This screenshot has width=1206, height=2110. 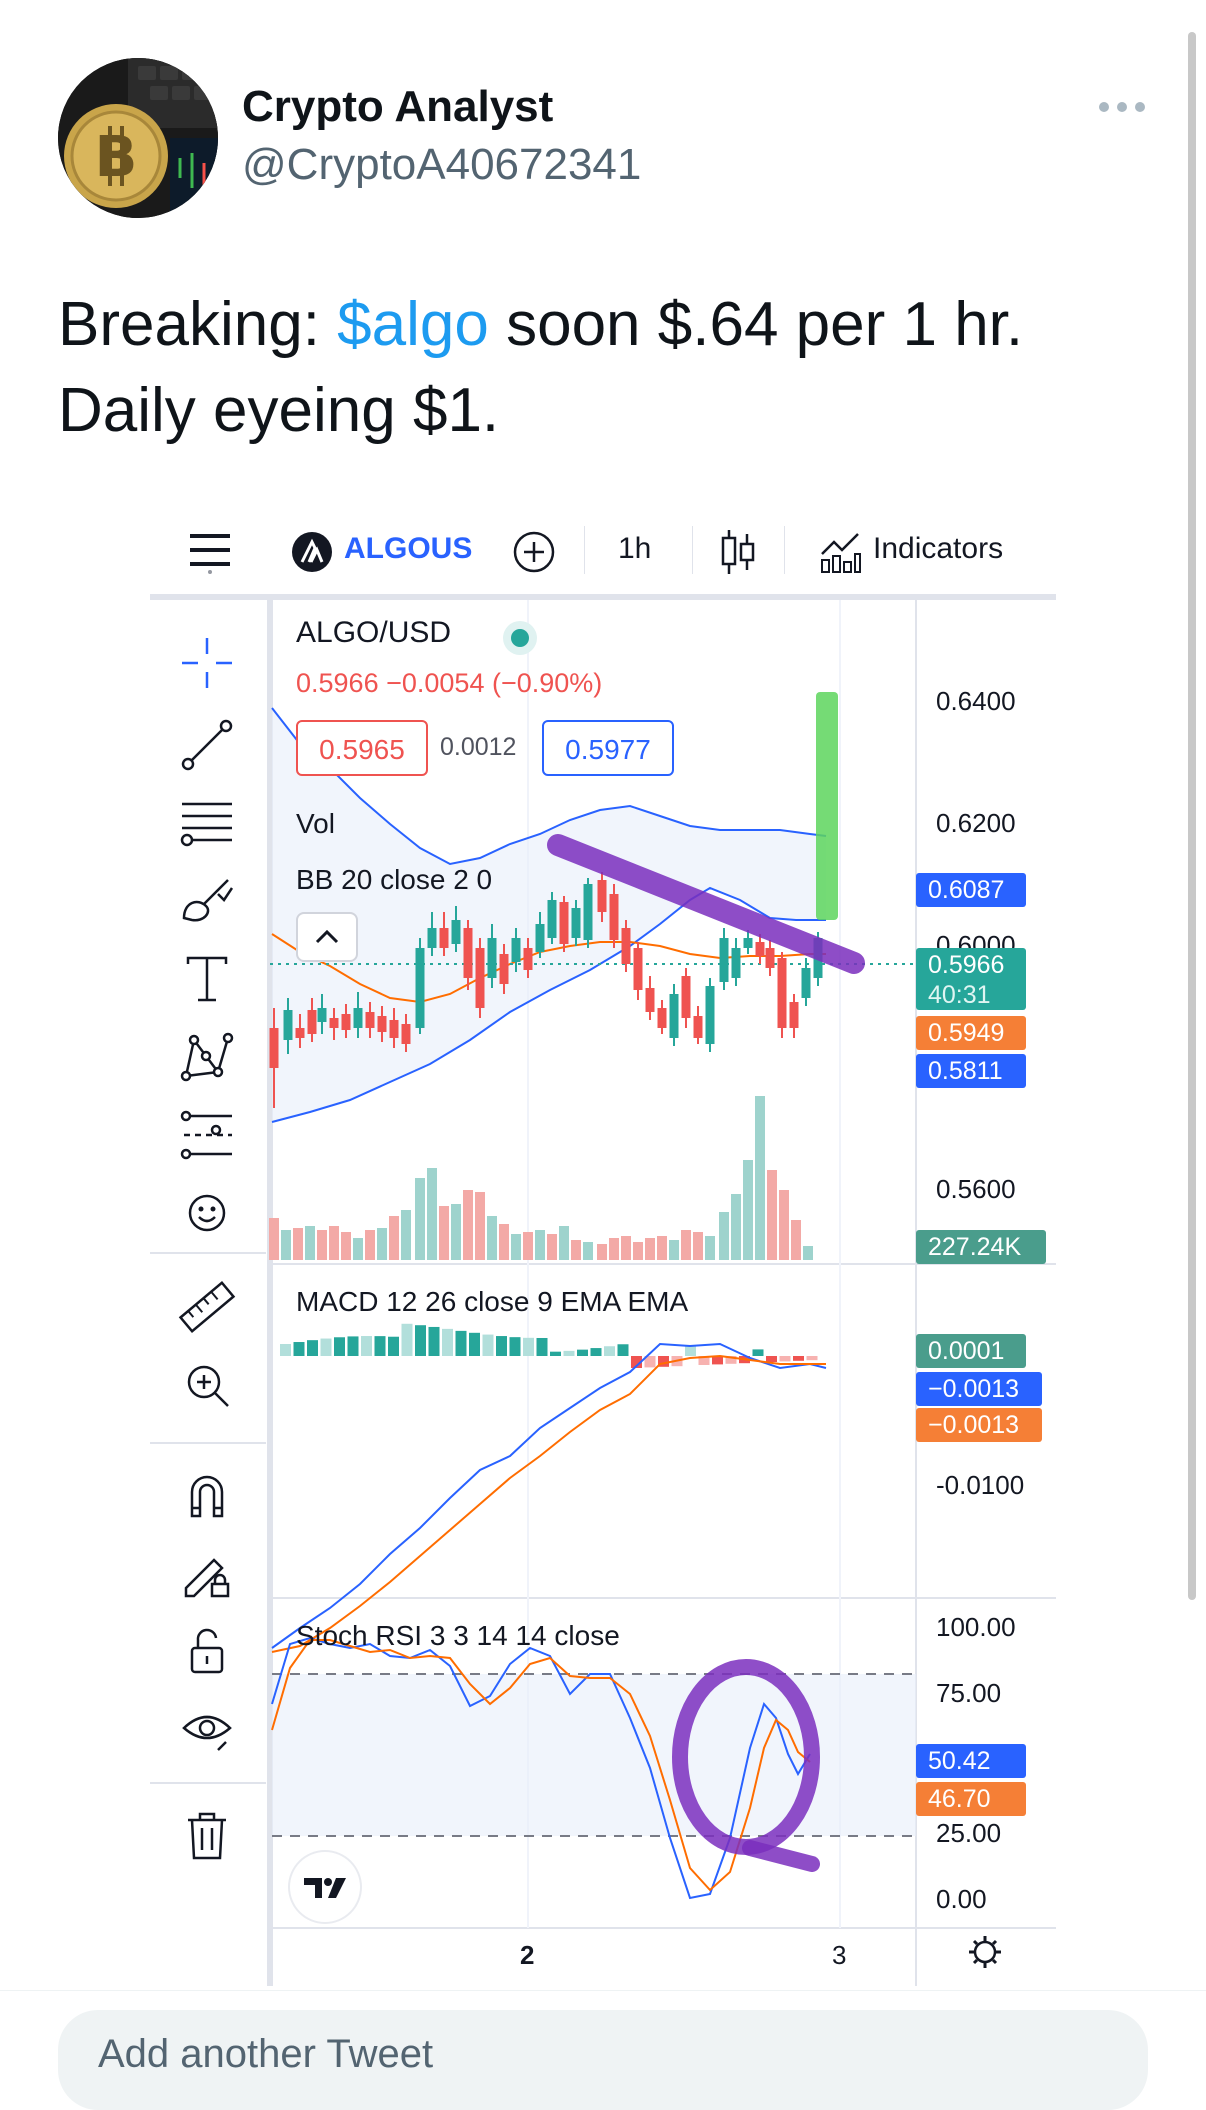 I want to click on bb-upper-line, so click(x=549, y=786).